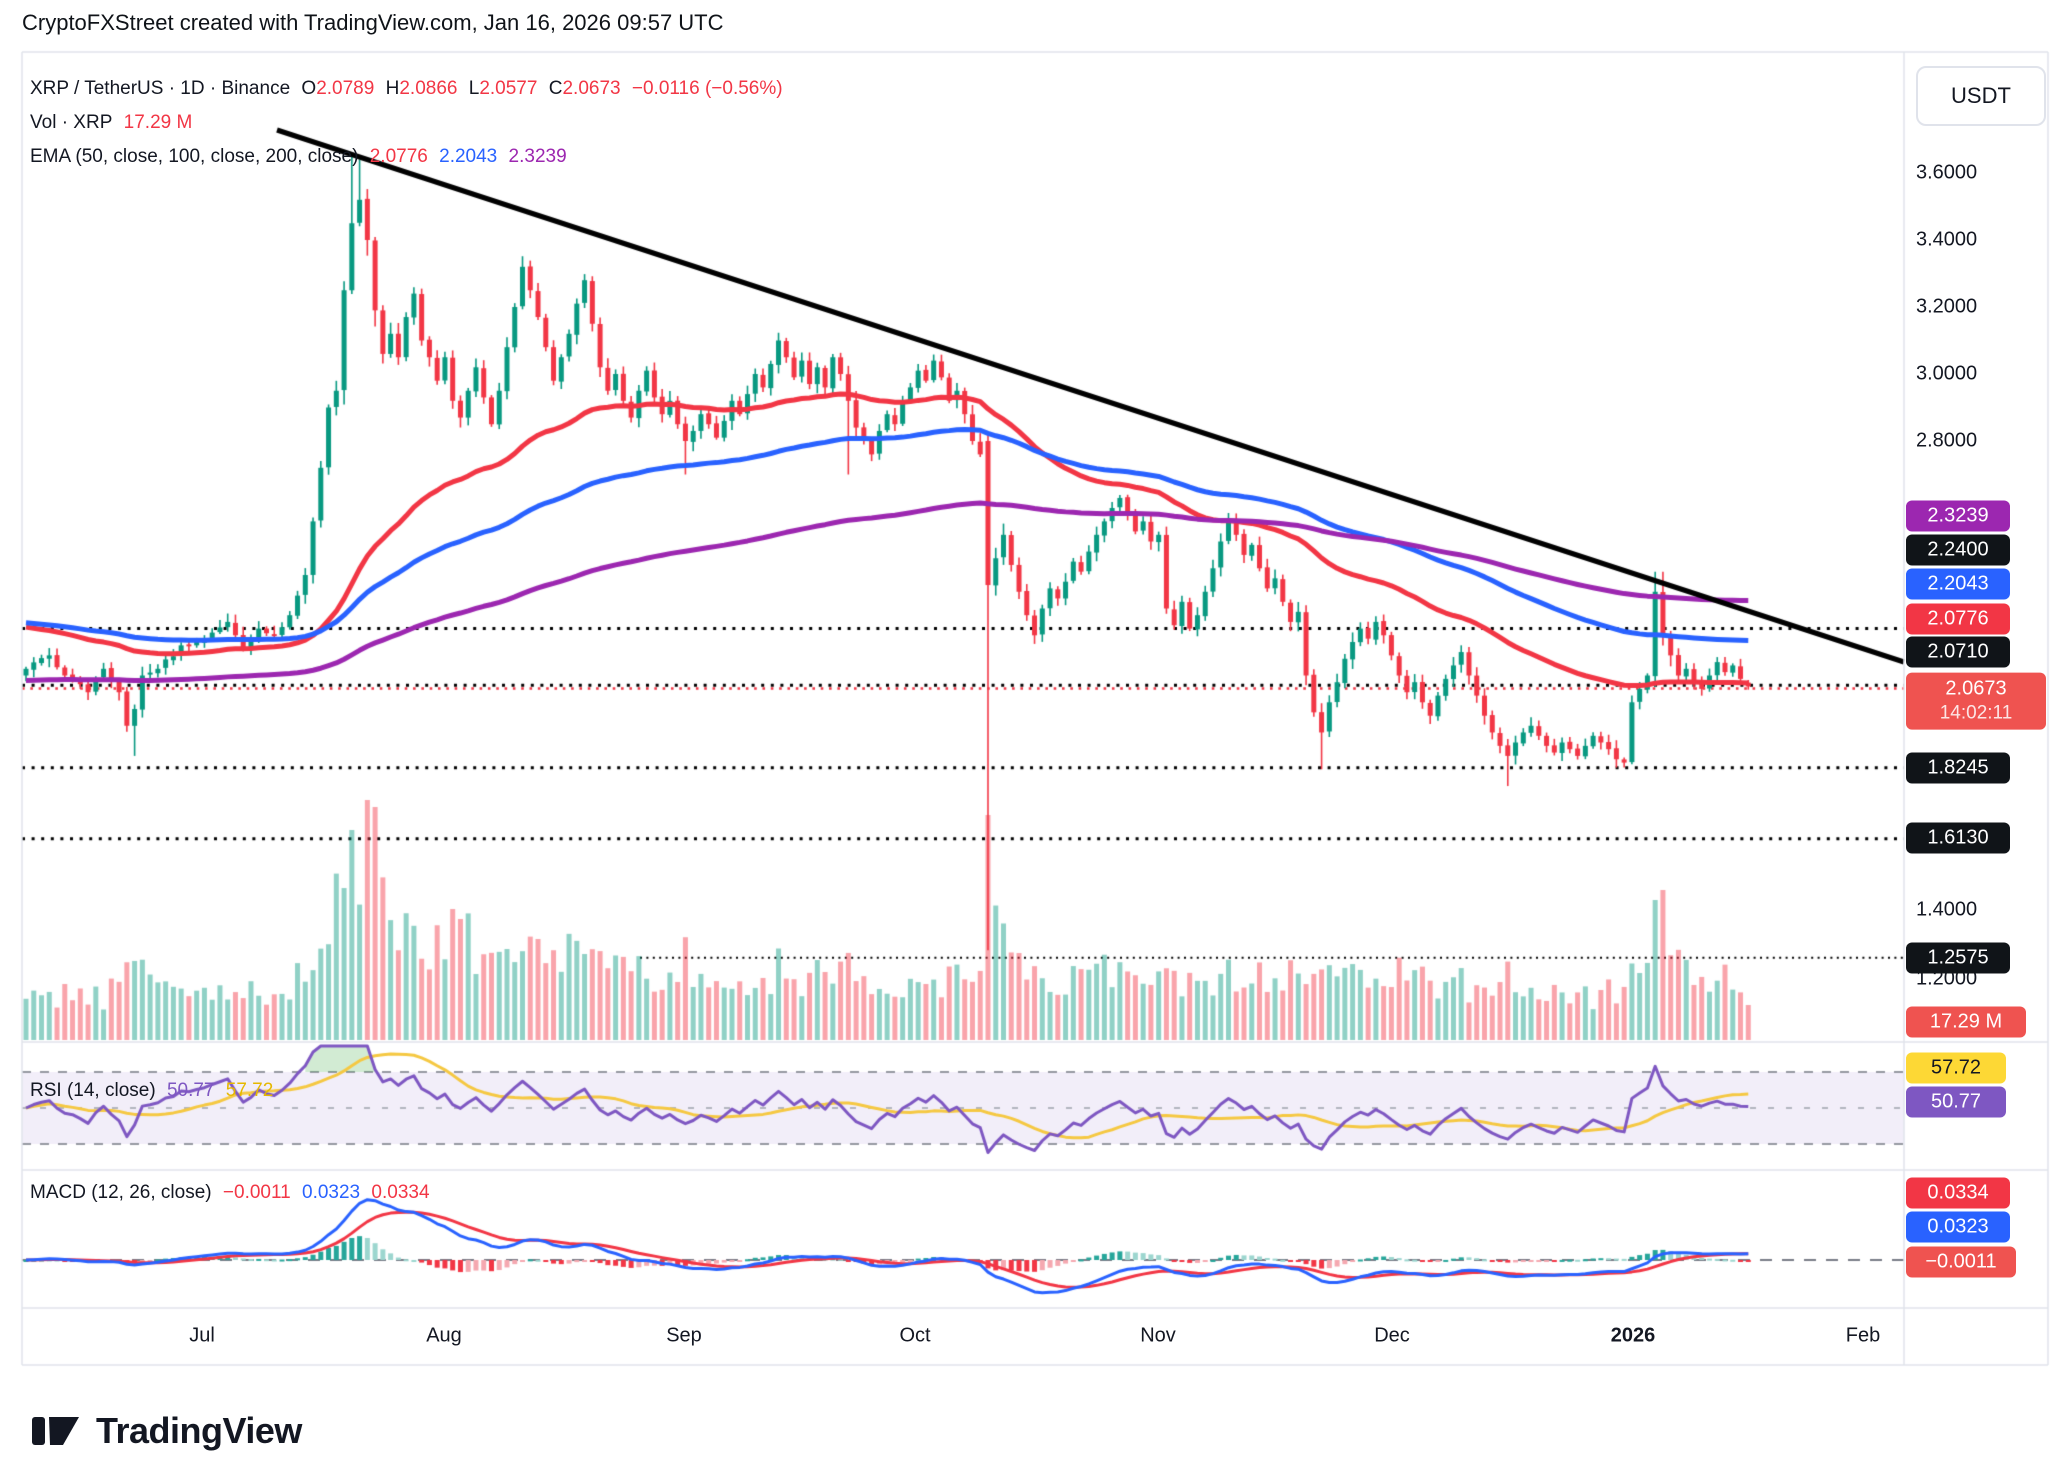  Describe the element at coordinates (1958, 1227) in the screenshot. I see `macd-badge: 0.0323` at that location.